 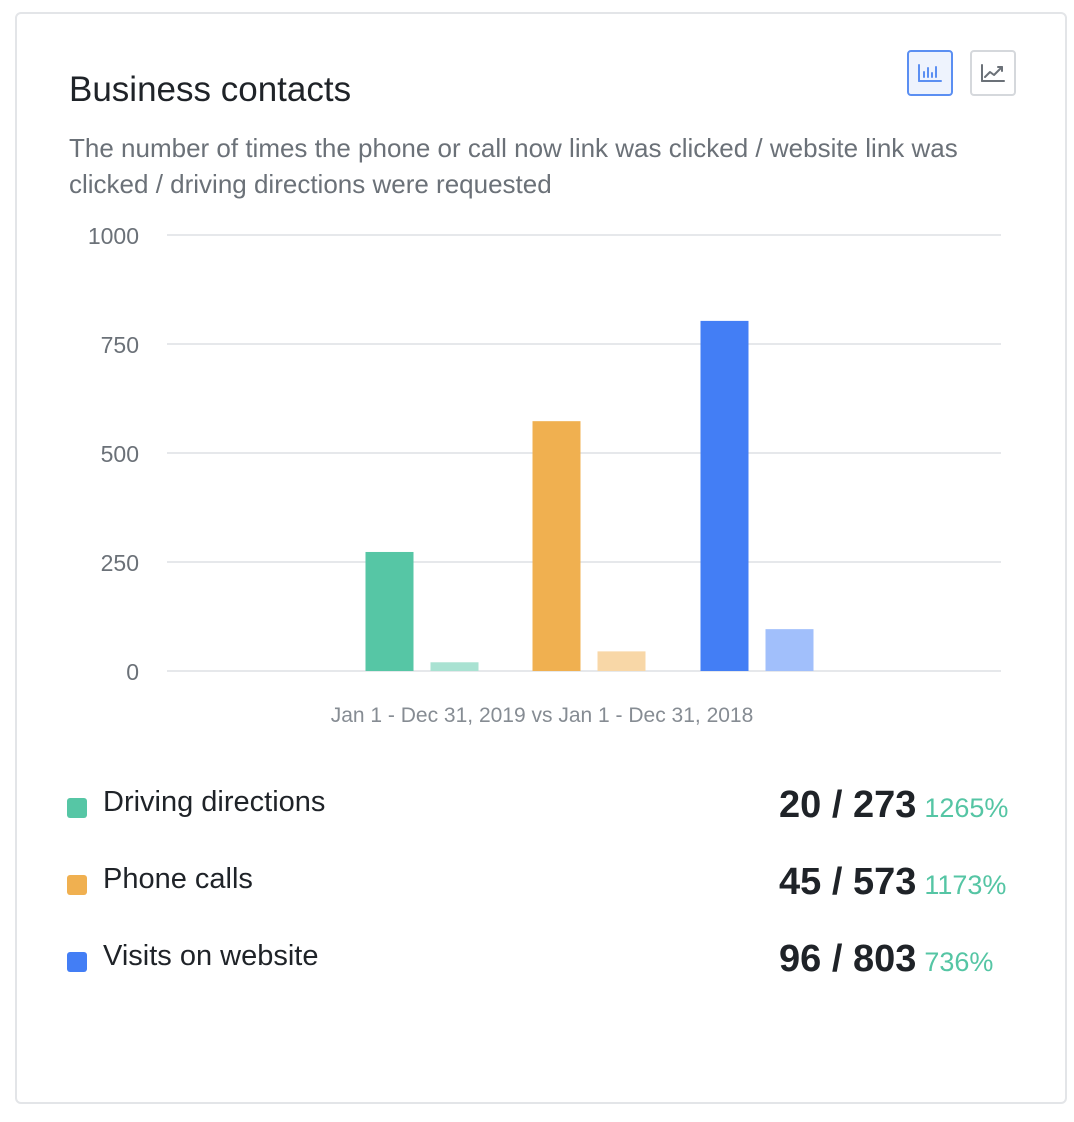 What do you see at coordinates (559, 882) in the screenshot?
I see `legend-row: Phone calls 45 / 573 1173%` at bounding box center [559, 882].